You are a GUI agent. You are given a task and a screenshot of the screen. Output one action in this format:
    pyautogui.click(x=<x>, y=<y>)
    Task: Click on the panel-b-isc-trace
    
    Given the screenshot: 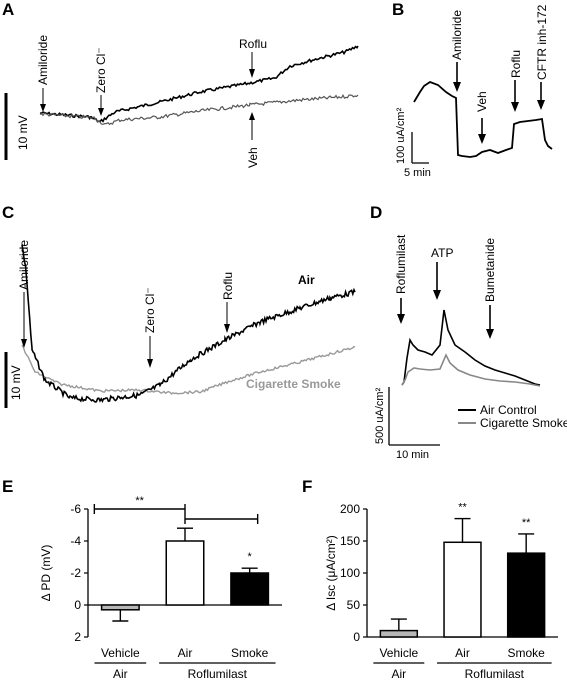 What is the action you would take?
    pyautogui.click(x=483, y=119)
    